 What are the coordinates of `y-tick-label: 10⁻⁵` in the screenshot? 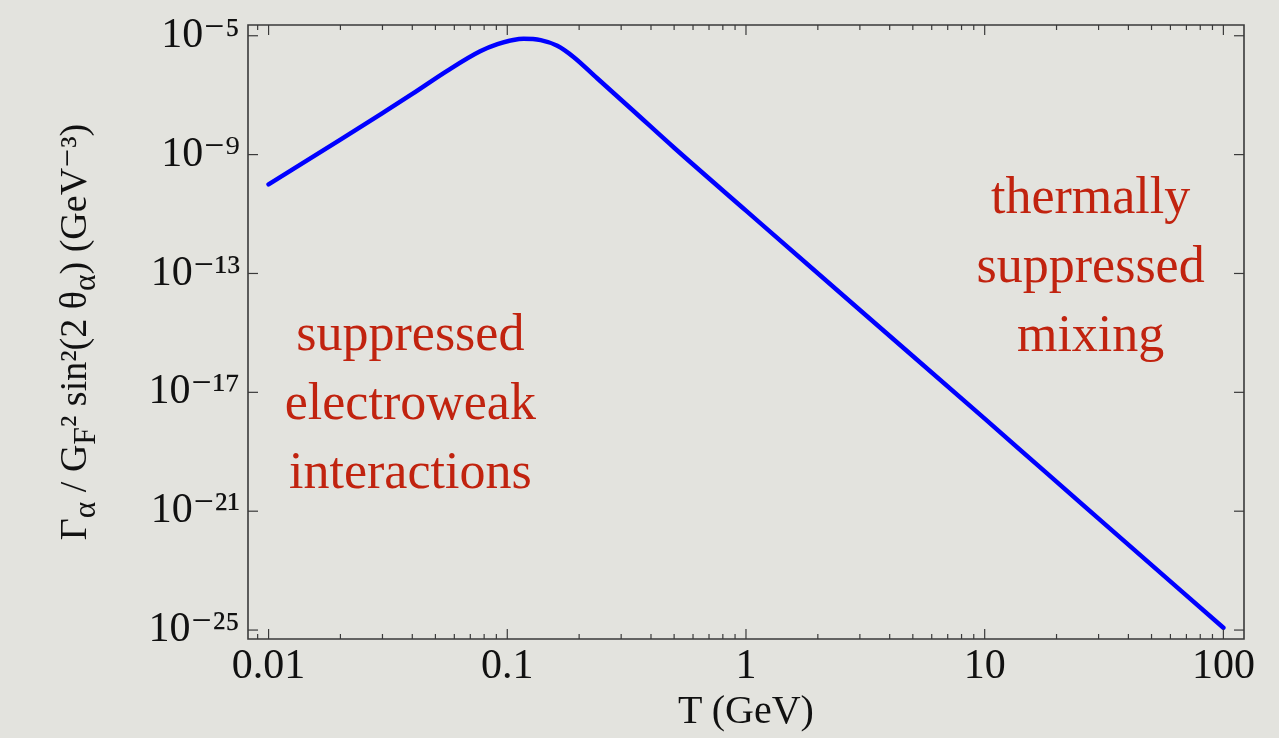 It's located at (200, 32).